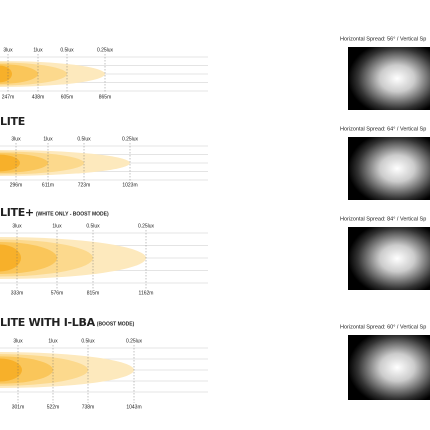  What do you see at coordinates (12, 121) in the screenshot?
I see `section-title: LITE` at bounding box center [12, 121].